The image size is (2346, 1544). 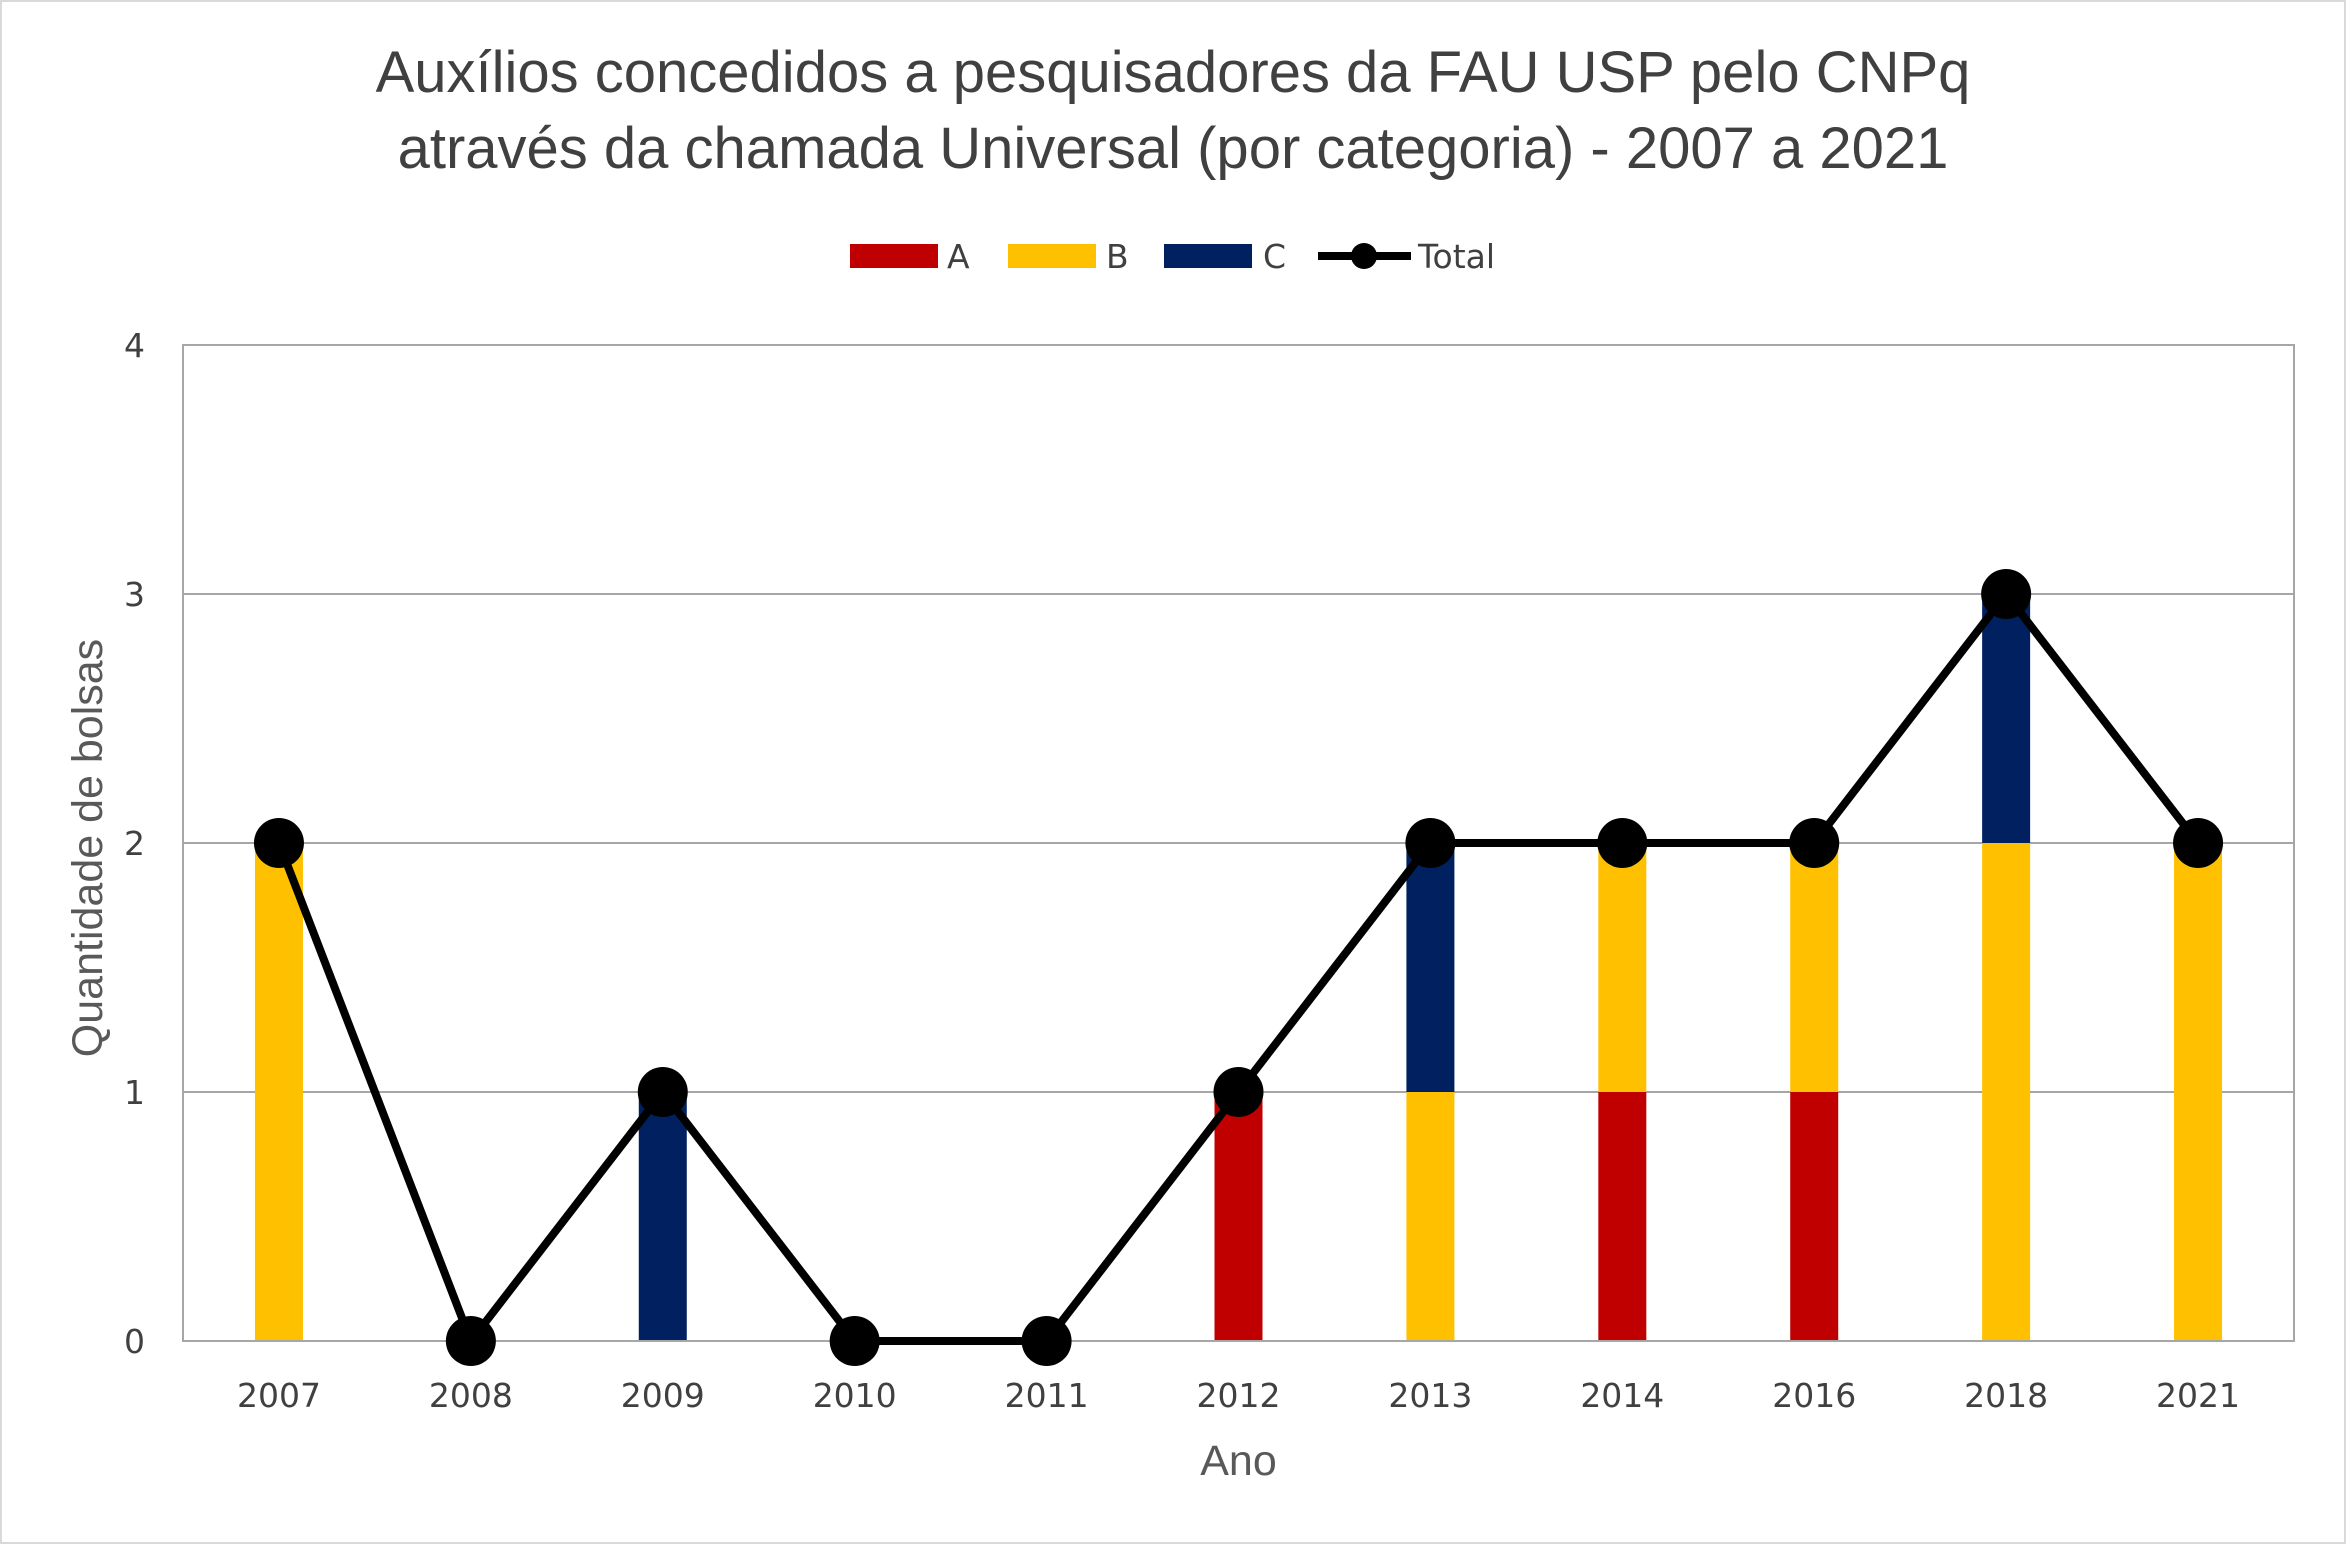 What do you see at coordinates (662, 1092) in the screenshot?
I see `total-point-2009` at bounding box center [662, 1092].